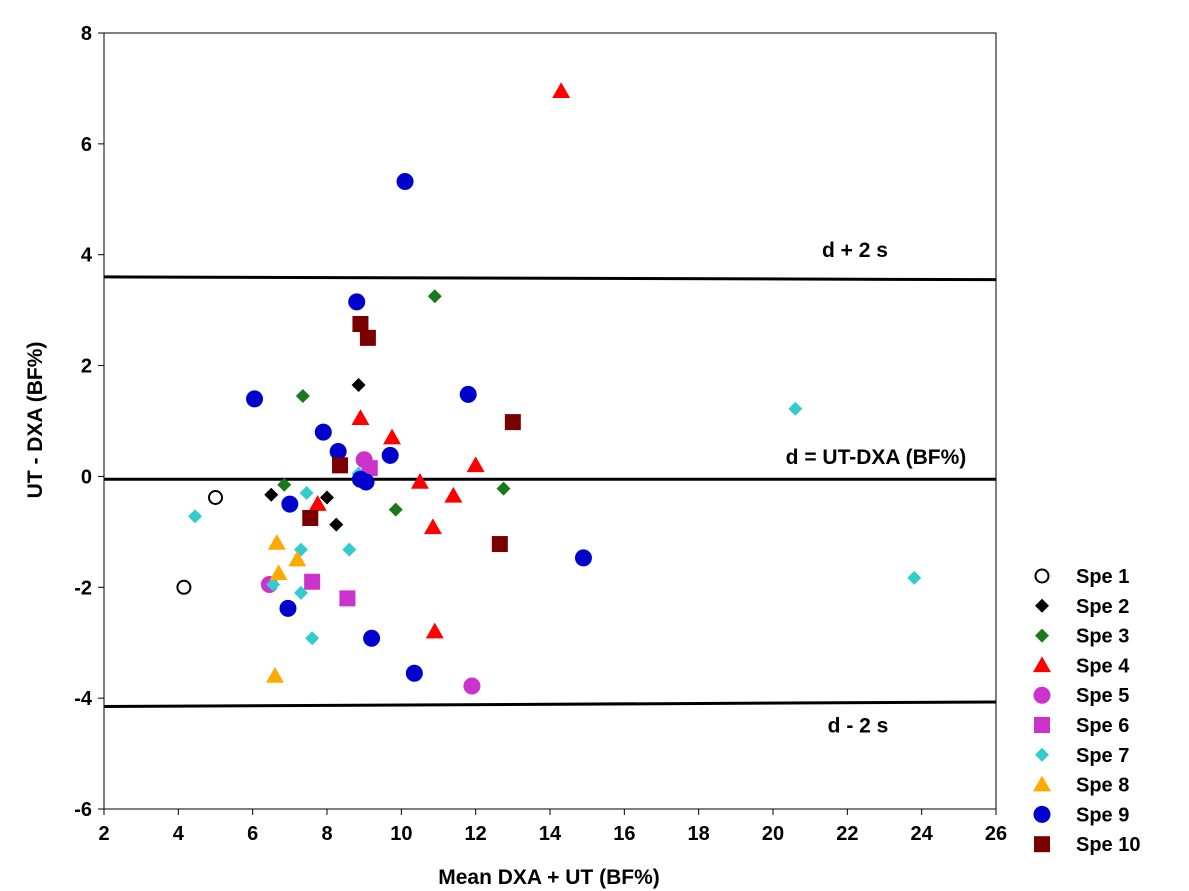 Image resolution: width=1189 pixels, height=891 pixels. Describe the element at coordinates (1102, 607) in the screenshot. I see `legend-label: Spe 2` at that location.